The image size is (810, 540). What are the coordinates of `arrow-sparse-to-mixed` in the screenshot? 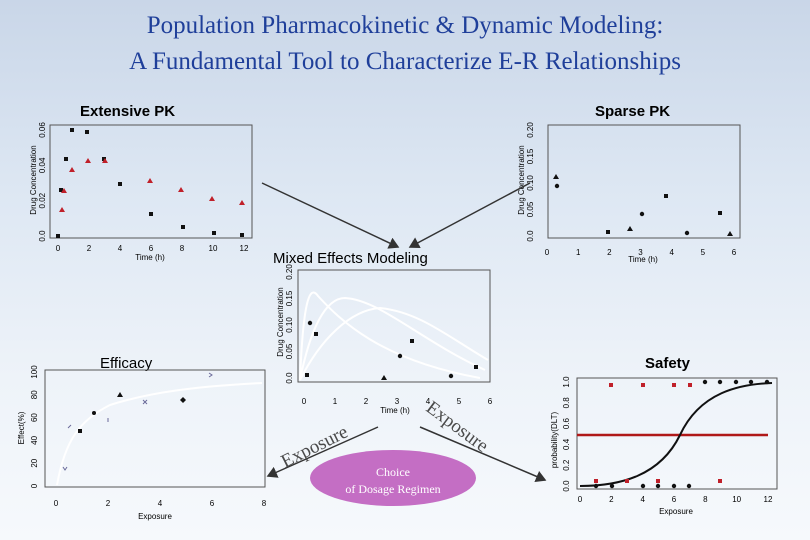 It's located at (469, 215).